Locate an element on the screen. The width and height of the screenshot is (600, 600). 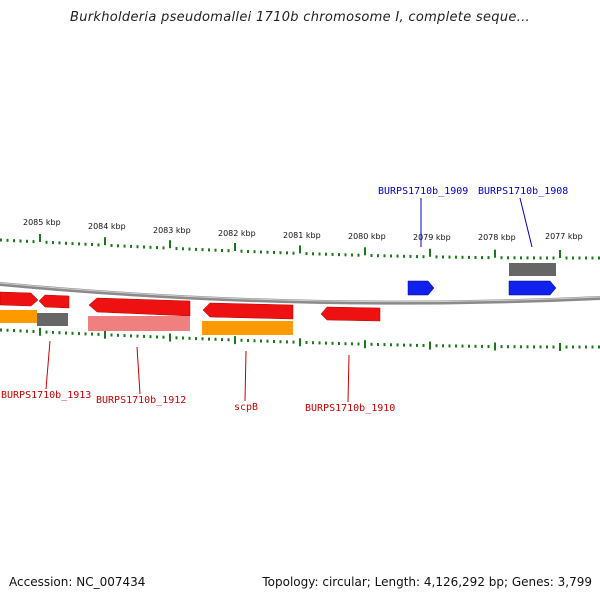
accession-text: Accession: NC_007434 is located at coordinates (77, 582).